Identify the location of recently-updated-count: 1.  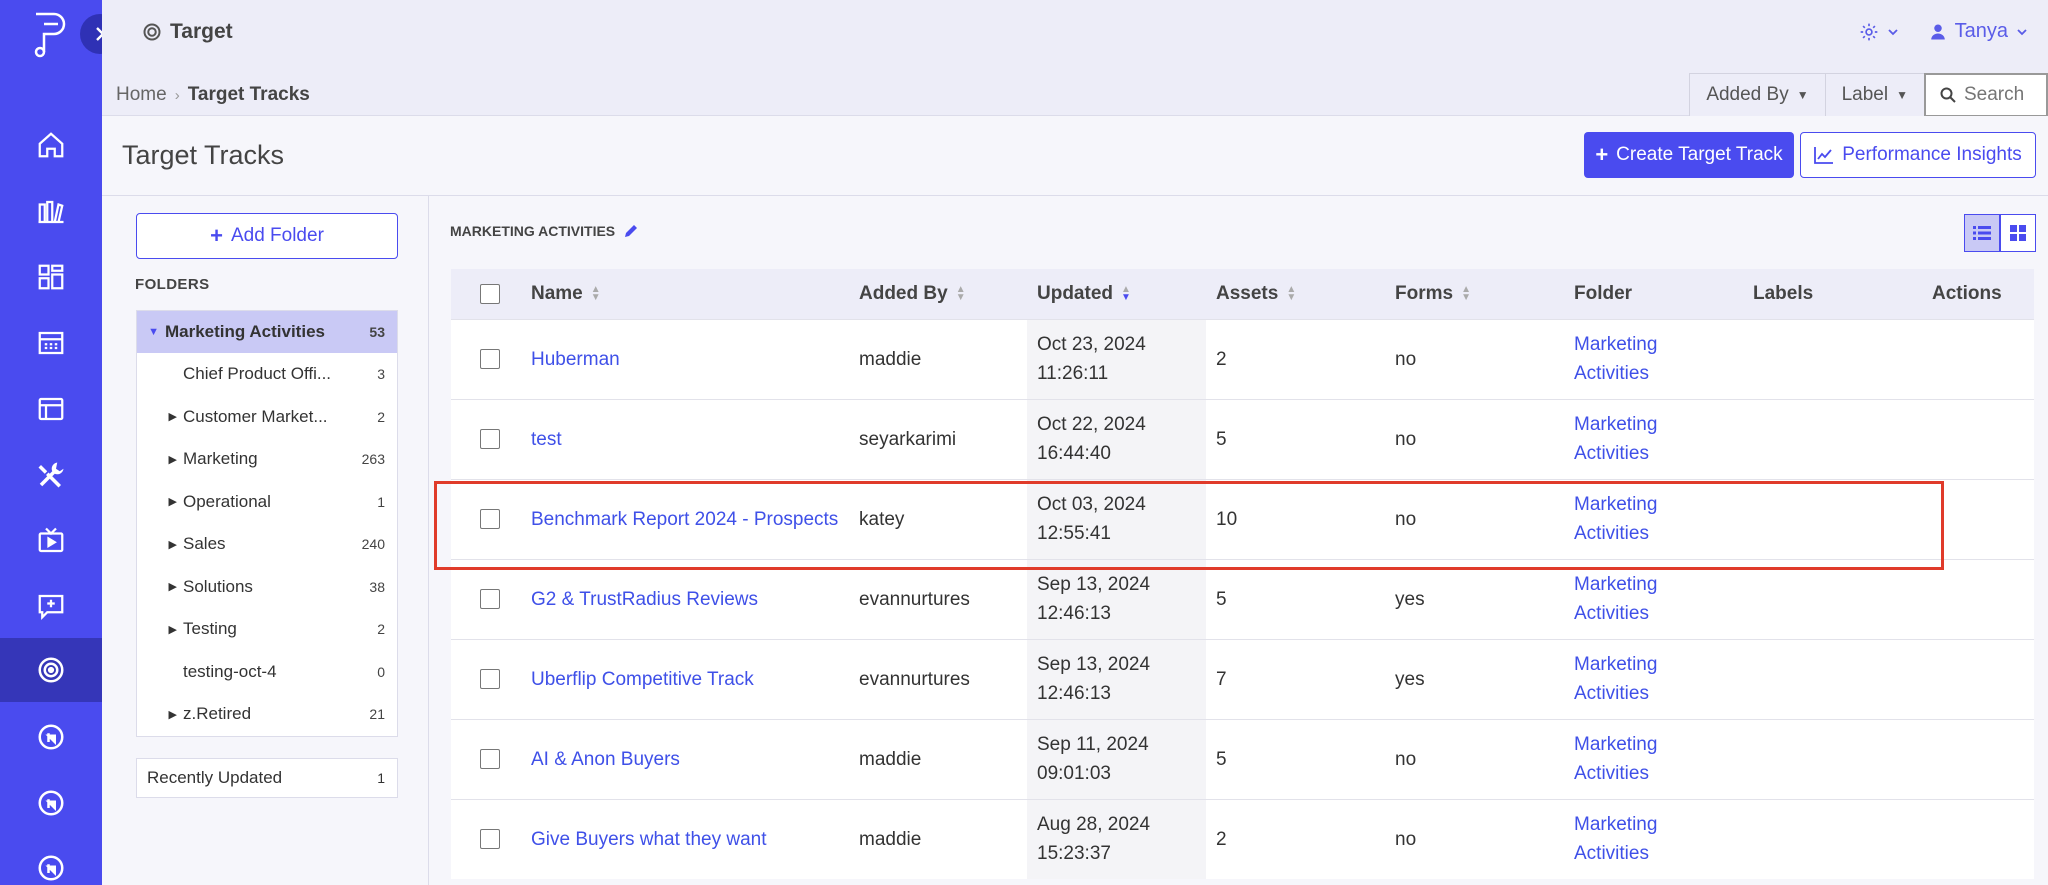
(381, 778).